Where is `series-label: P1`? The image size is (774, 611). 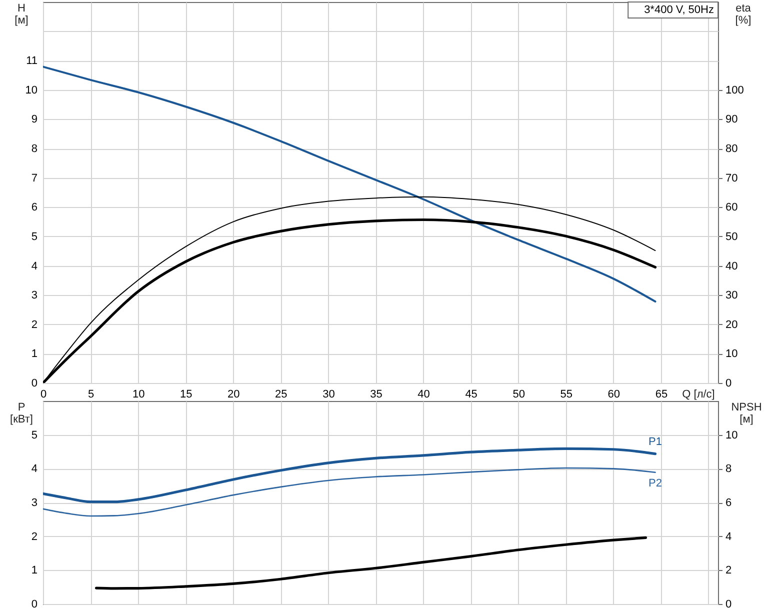
series-label: P1 is located at coordinates (655, 442).